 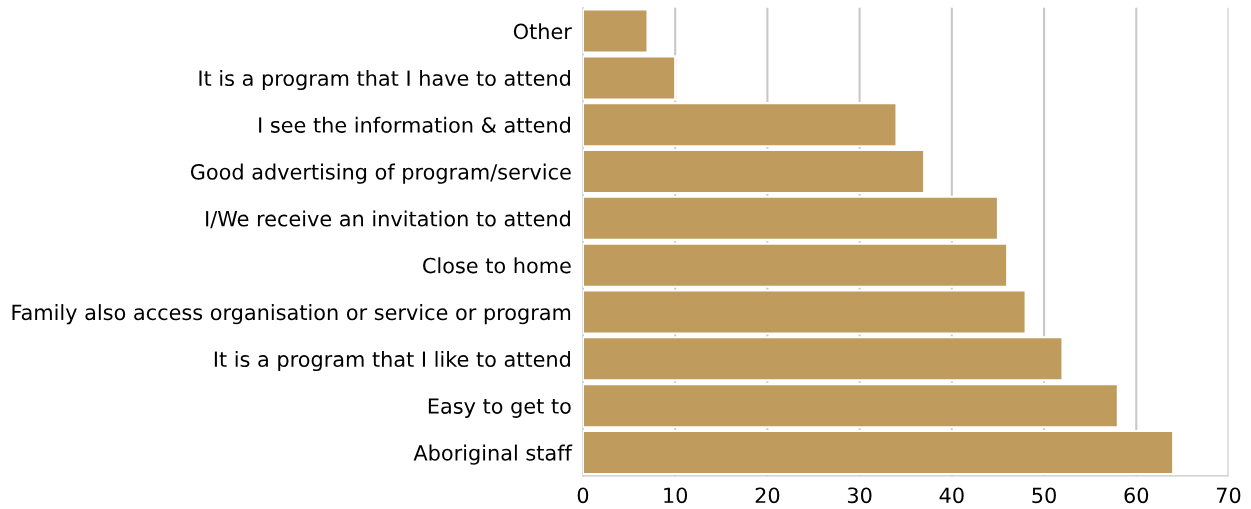 I want to click on y-tick-label: Easy to get to, so click(x=499, y=408).